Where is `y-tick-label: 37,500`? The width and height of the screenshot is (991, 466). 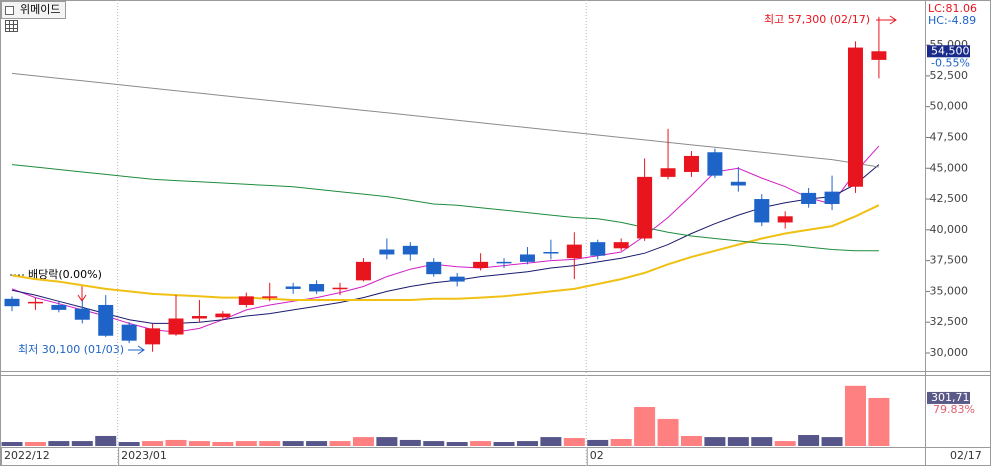
y-tick-label: 37,500 is located at coordinates (949, 260).